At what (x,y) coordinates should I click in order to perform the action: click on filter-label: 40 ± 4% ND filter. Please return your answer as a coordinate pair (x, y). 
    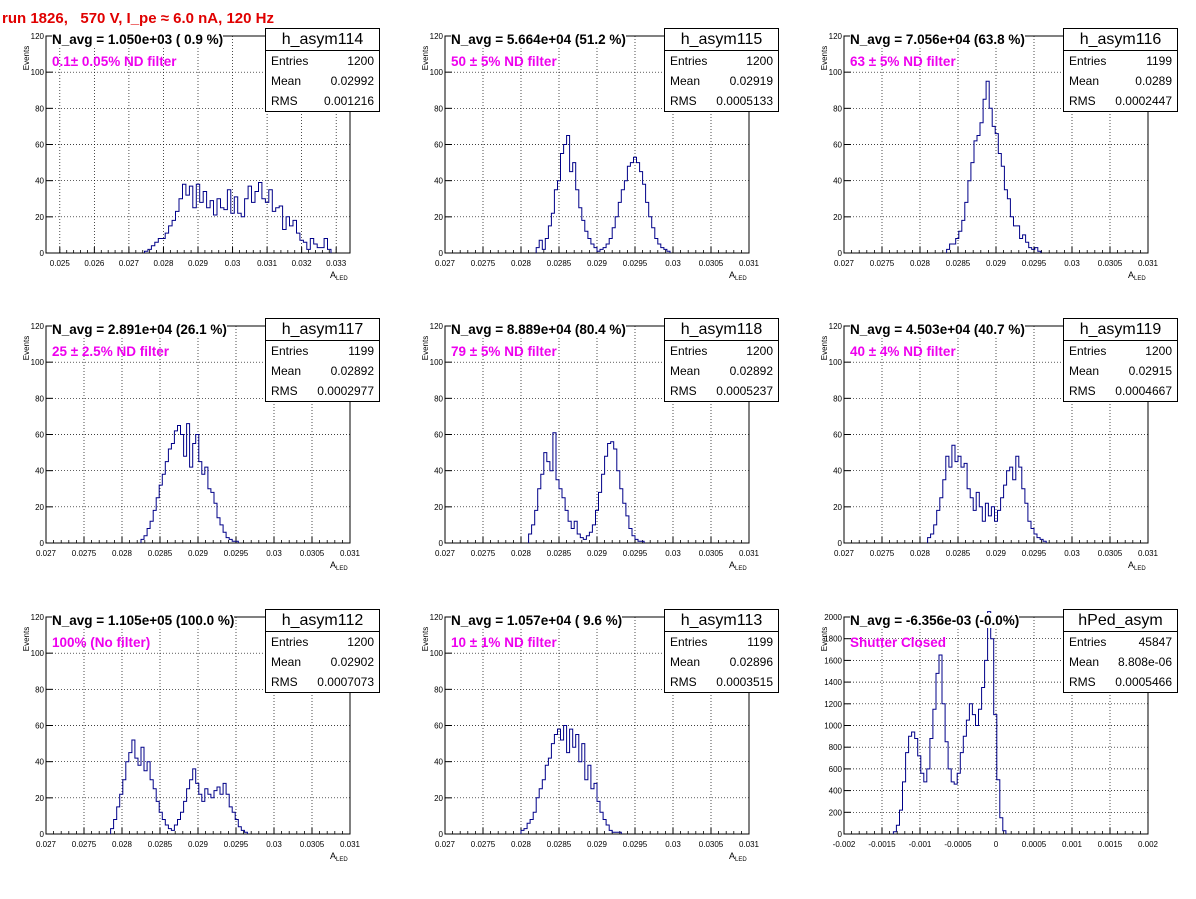
    Looking at the image, I should click on (903, 351).